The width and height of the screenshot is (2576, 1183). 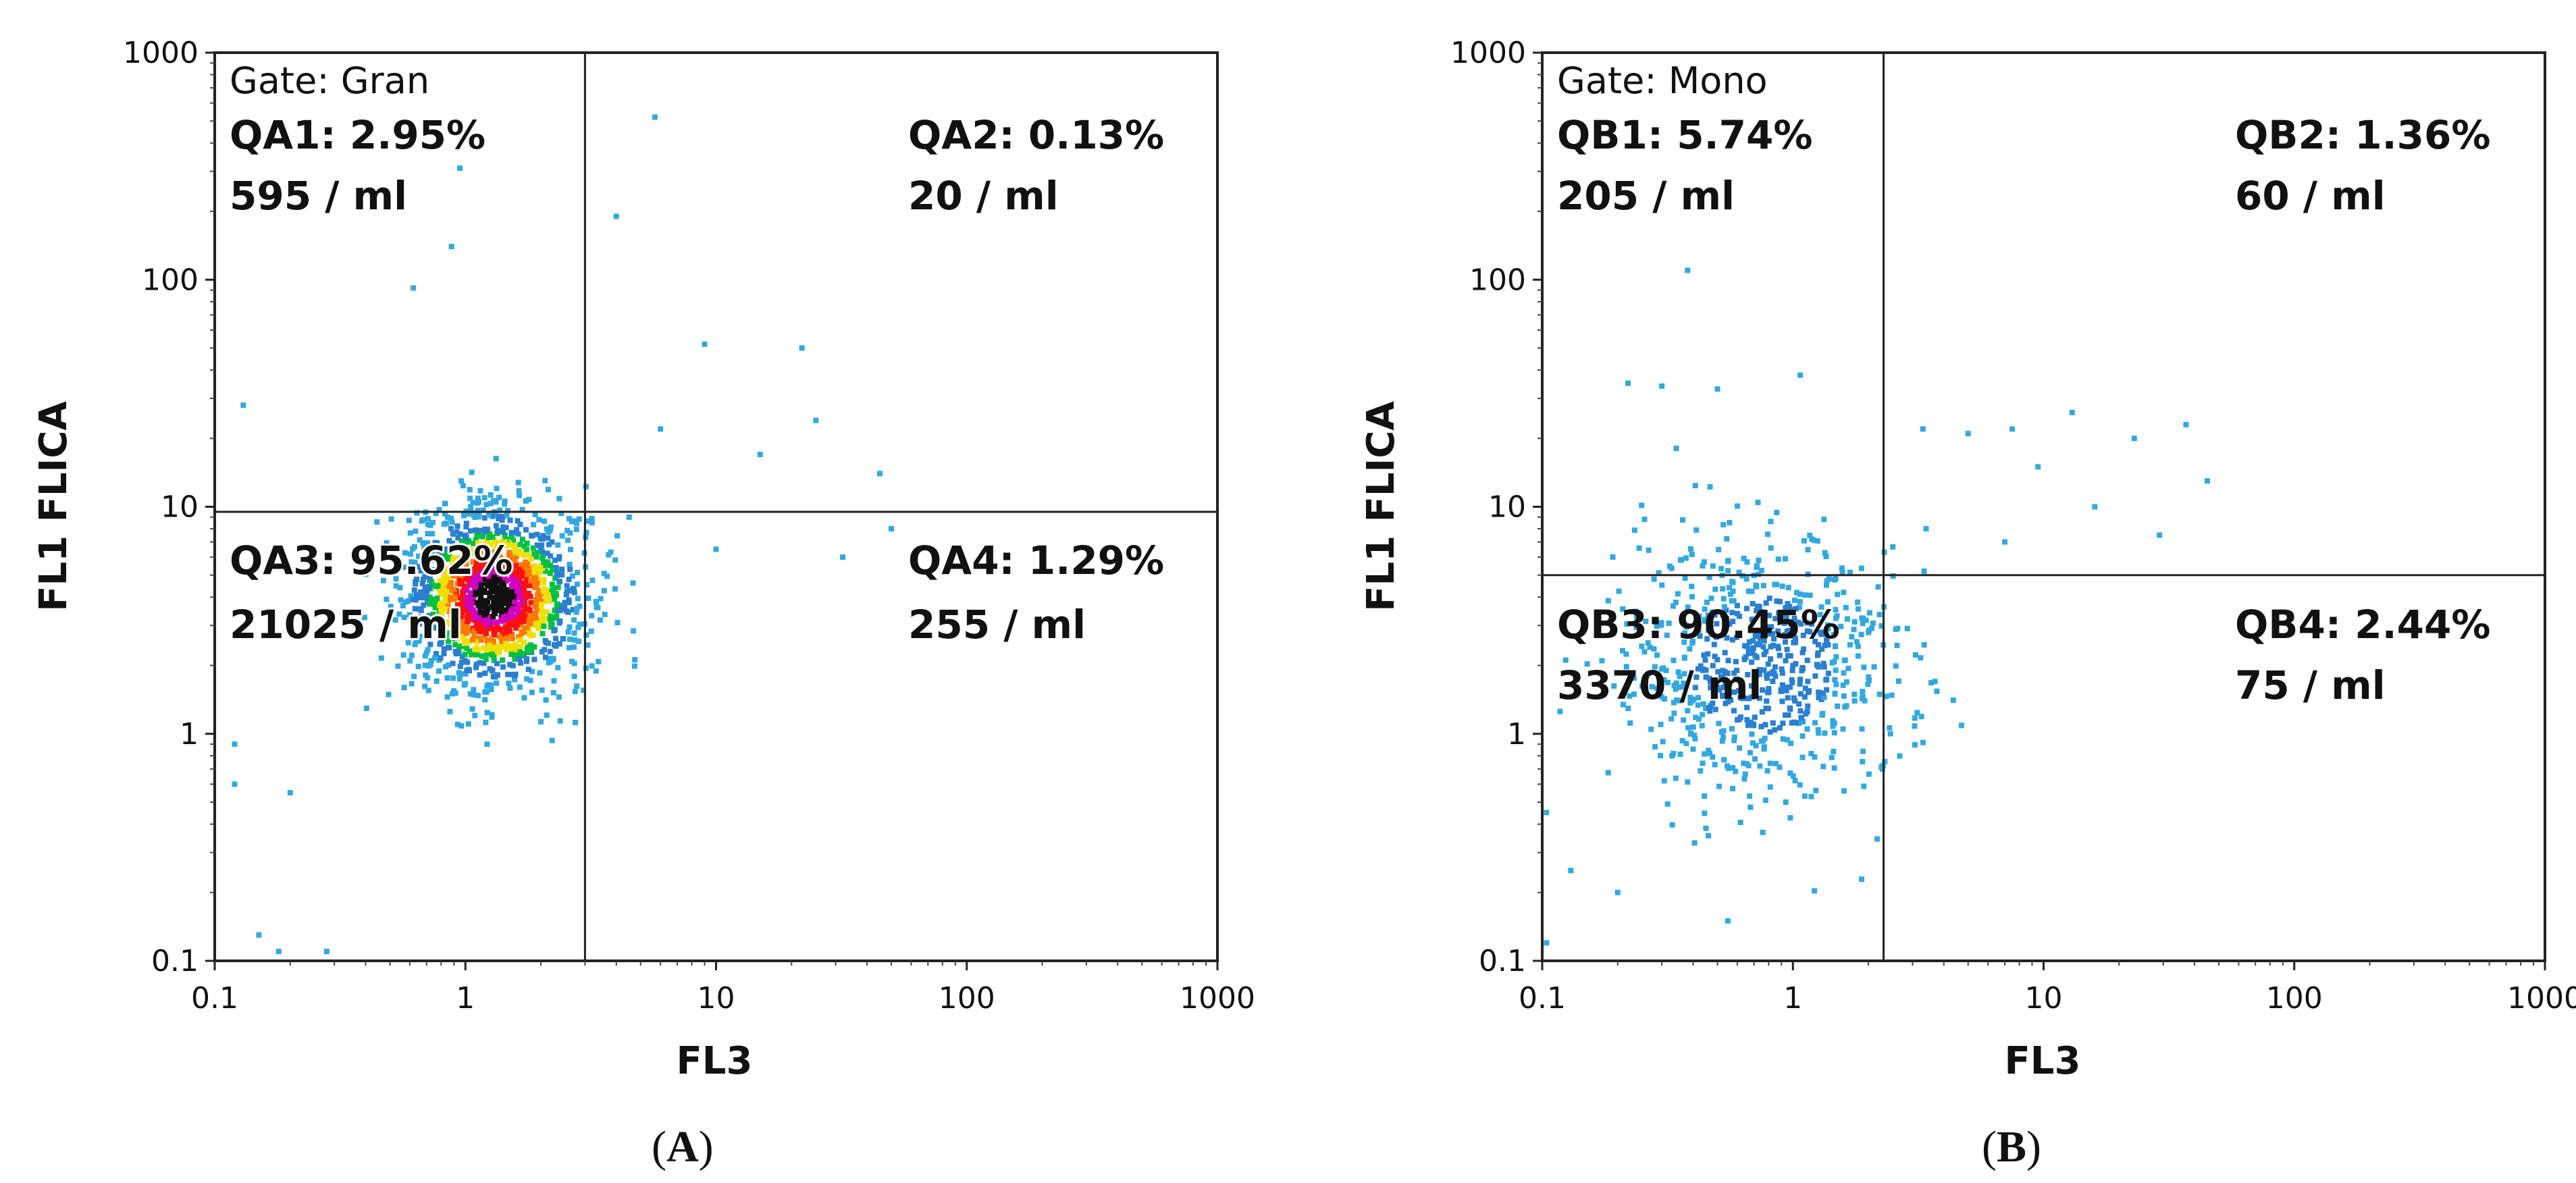 I want to click on x-tick-label: 1000, so click(x=2541, y=998).